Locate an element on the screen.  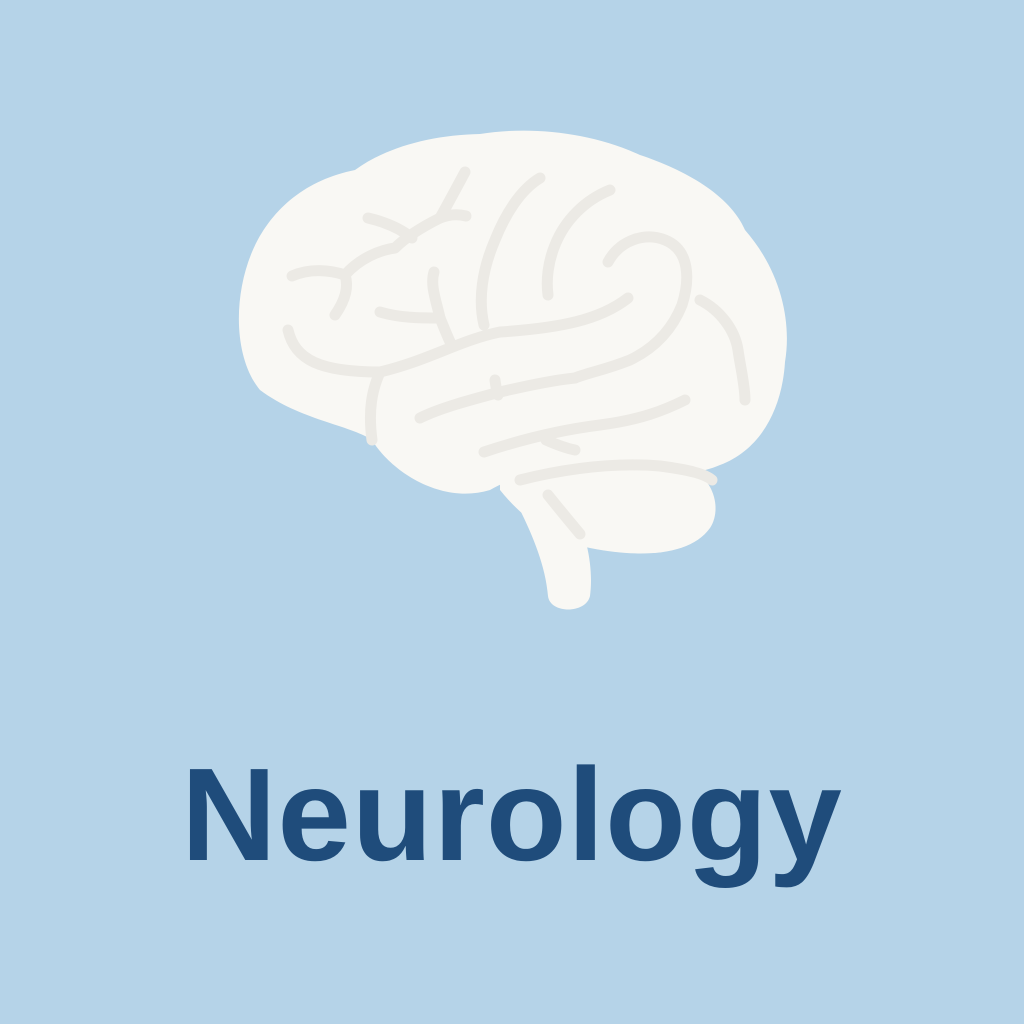
page-title: Neurology is located at coordinates (512, 814).